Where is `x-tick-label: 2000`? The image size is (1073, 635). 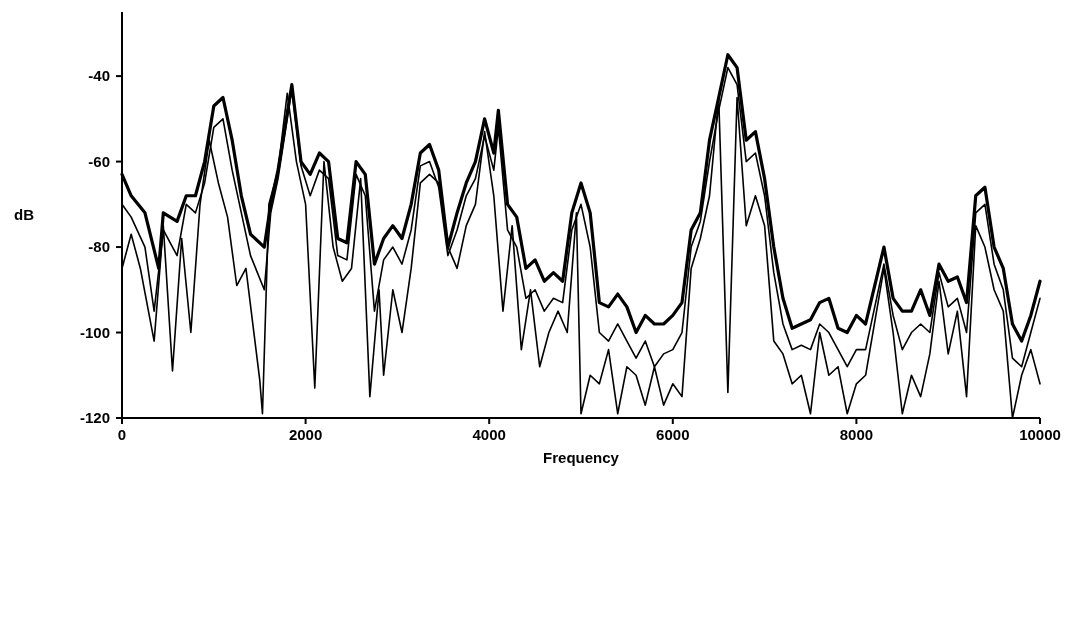
x-tick-label: 2000 is located at coordinates (305, 434).